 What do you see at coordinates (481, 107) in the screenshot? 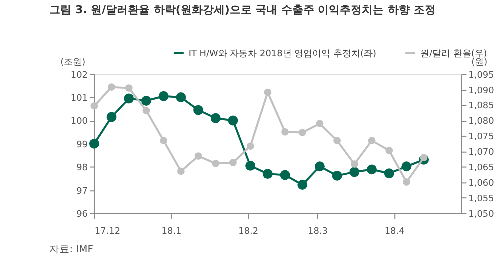
I see `y2-tick-label: 1,085` at bounding box center [481, 107].